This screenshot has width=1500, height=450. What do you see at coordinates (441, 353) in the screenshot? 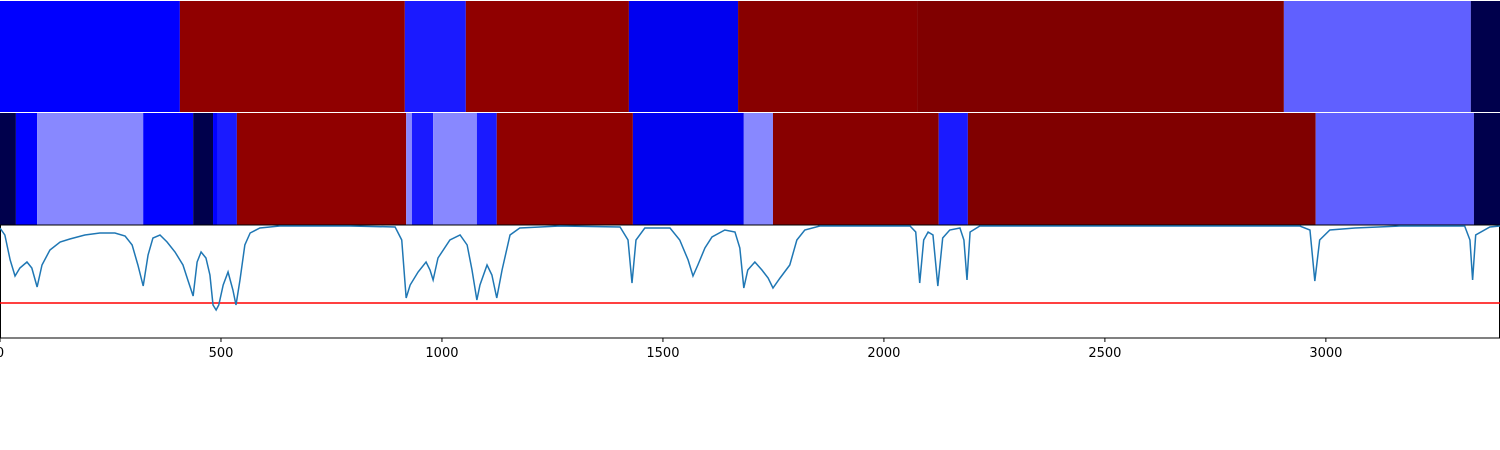
I see `x-tick-label: 1000` at bounding box center [441, 353].